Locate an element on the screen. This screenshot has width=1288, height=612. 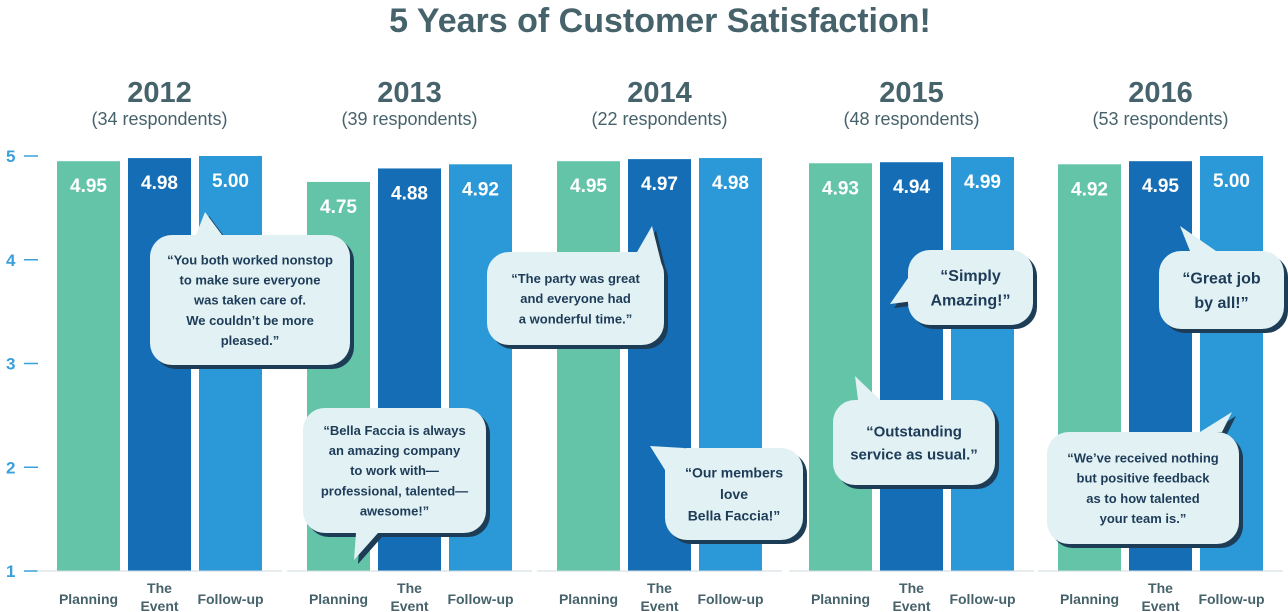
respondents-label: (22 respondents) is located at coordinates (659, 119).